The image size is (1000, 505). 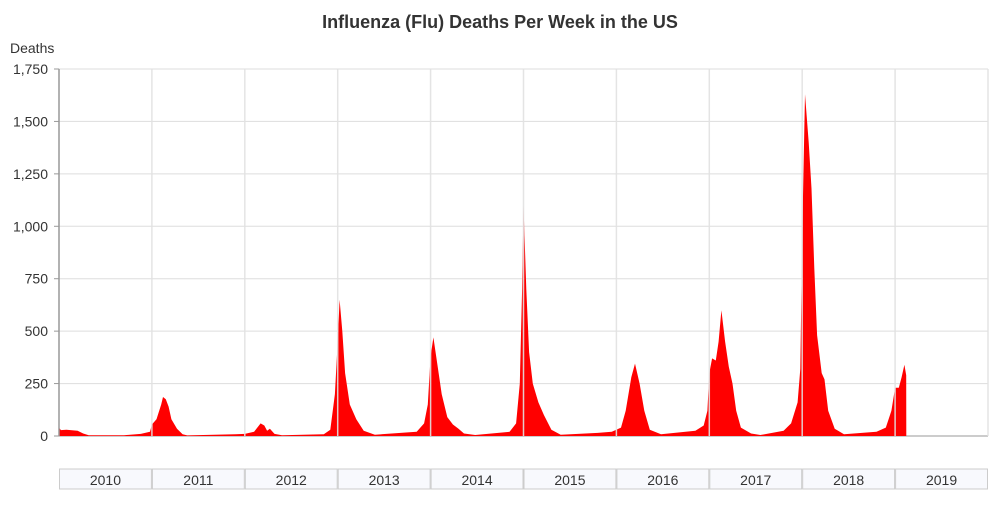 I want to click on x-tick-label: 2015, so click(x=569, y=480).